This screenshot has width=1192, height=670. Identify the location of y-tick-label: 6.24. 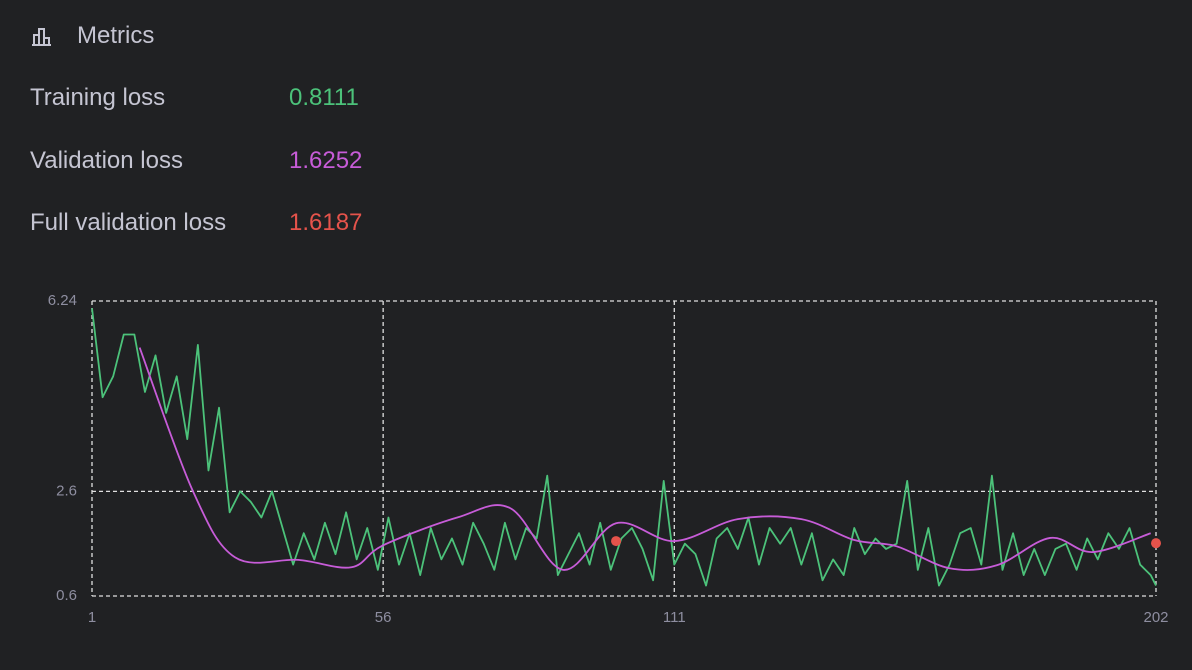
(62, 300).